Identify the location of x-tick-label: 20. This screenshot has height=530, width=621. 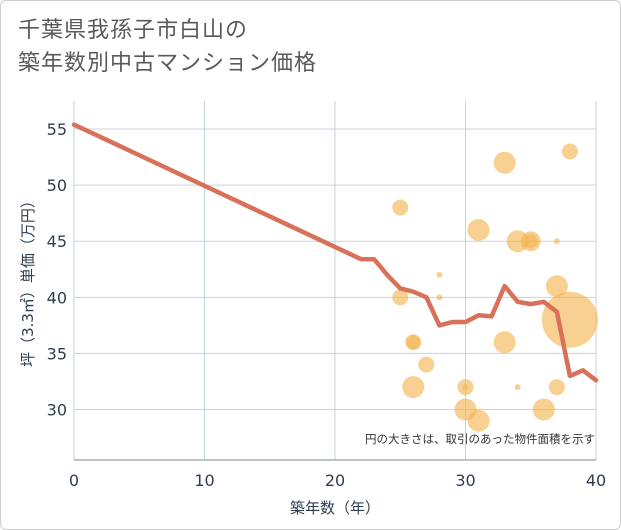
(335, 480).